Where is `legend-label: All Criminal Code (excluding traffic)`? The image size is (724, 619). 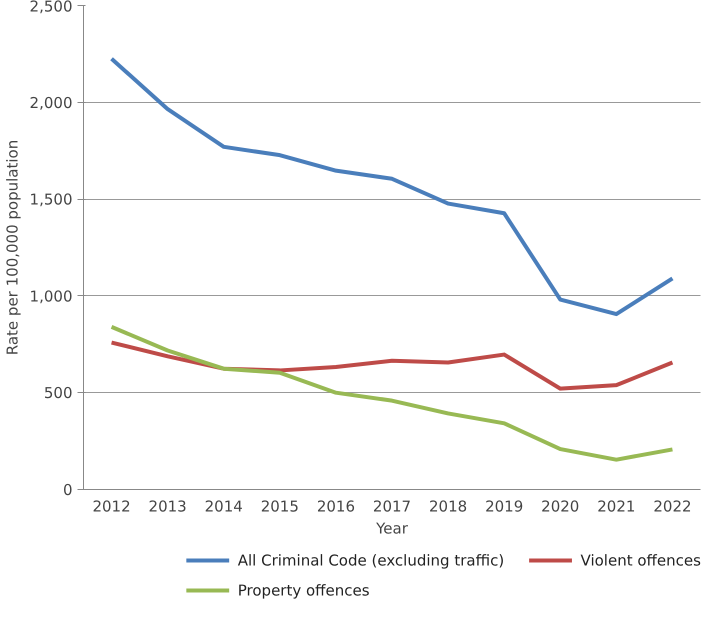
legend-label: All Criminal Code (excluding traffic) is located at coordinates (371, 561).